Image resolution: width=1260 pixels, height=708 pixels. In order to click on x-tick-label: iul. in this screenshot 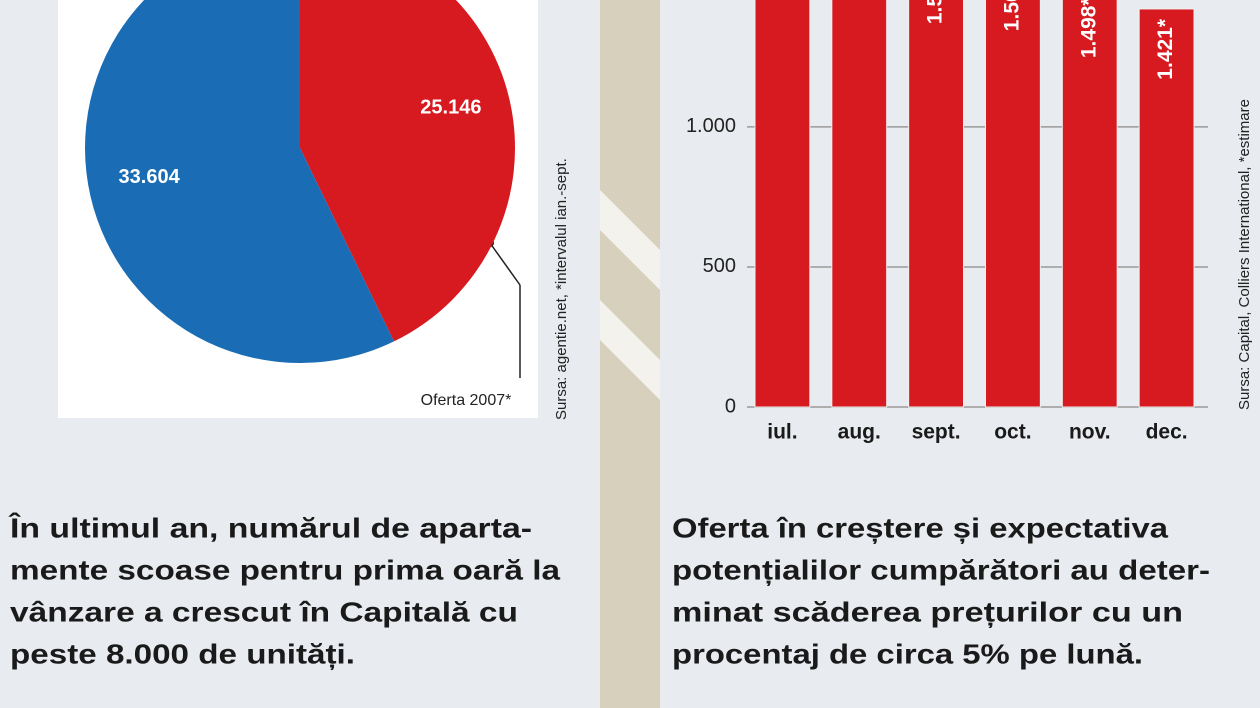, I will do `click(782, 432)`.